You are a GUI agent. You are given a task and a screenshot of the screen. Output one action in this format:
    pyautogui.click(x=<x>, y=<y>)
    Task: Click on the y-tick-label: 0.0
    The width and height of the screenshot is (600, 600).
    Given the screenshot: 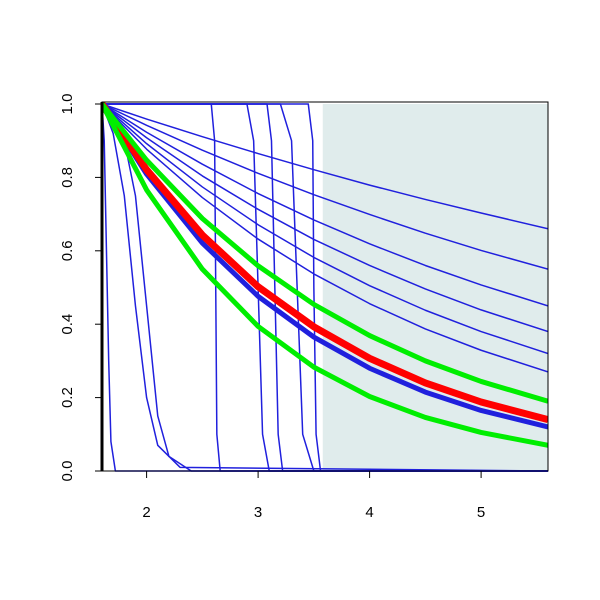 What is the action you would take?
    pyautogui.click(x=67, y=471)
    